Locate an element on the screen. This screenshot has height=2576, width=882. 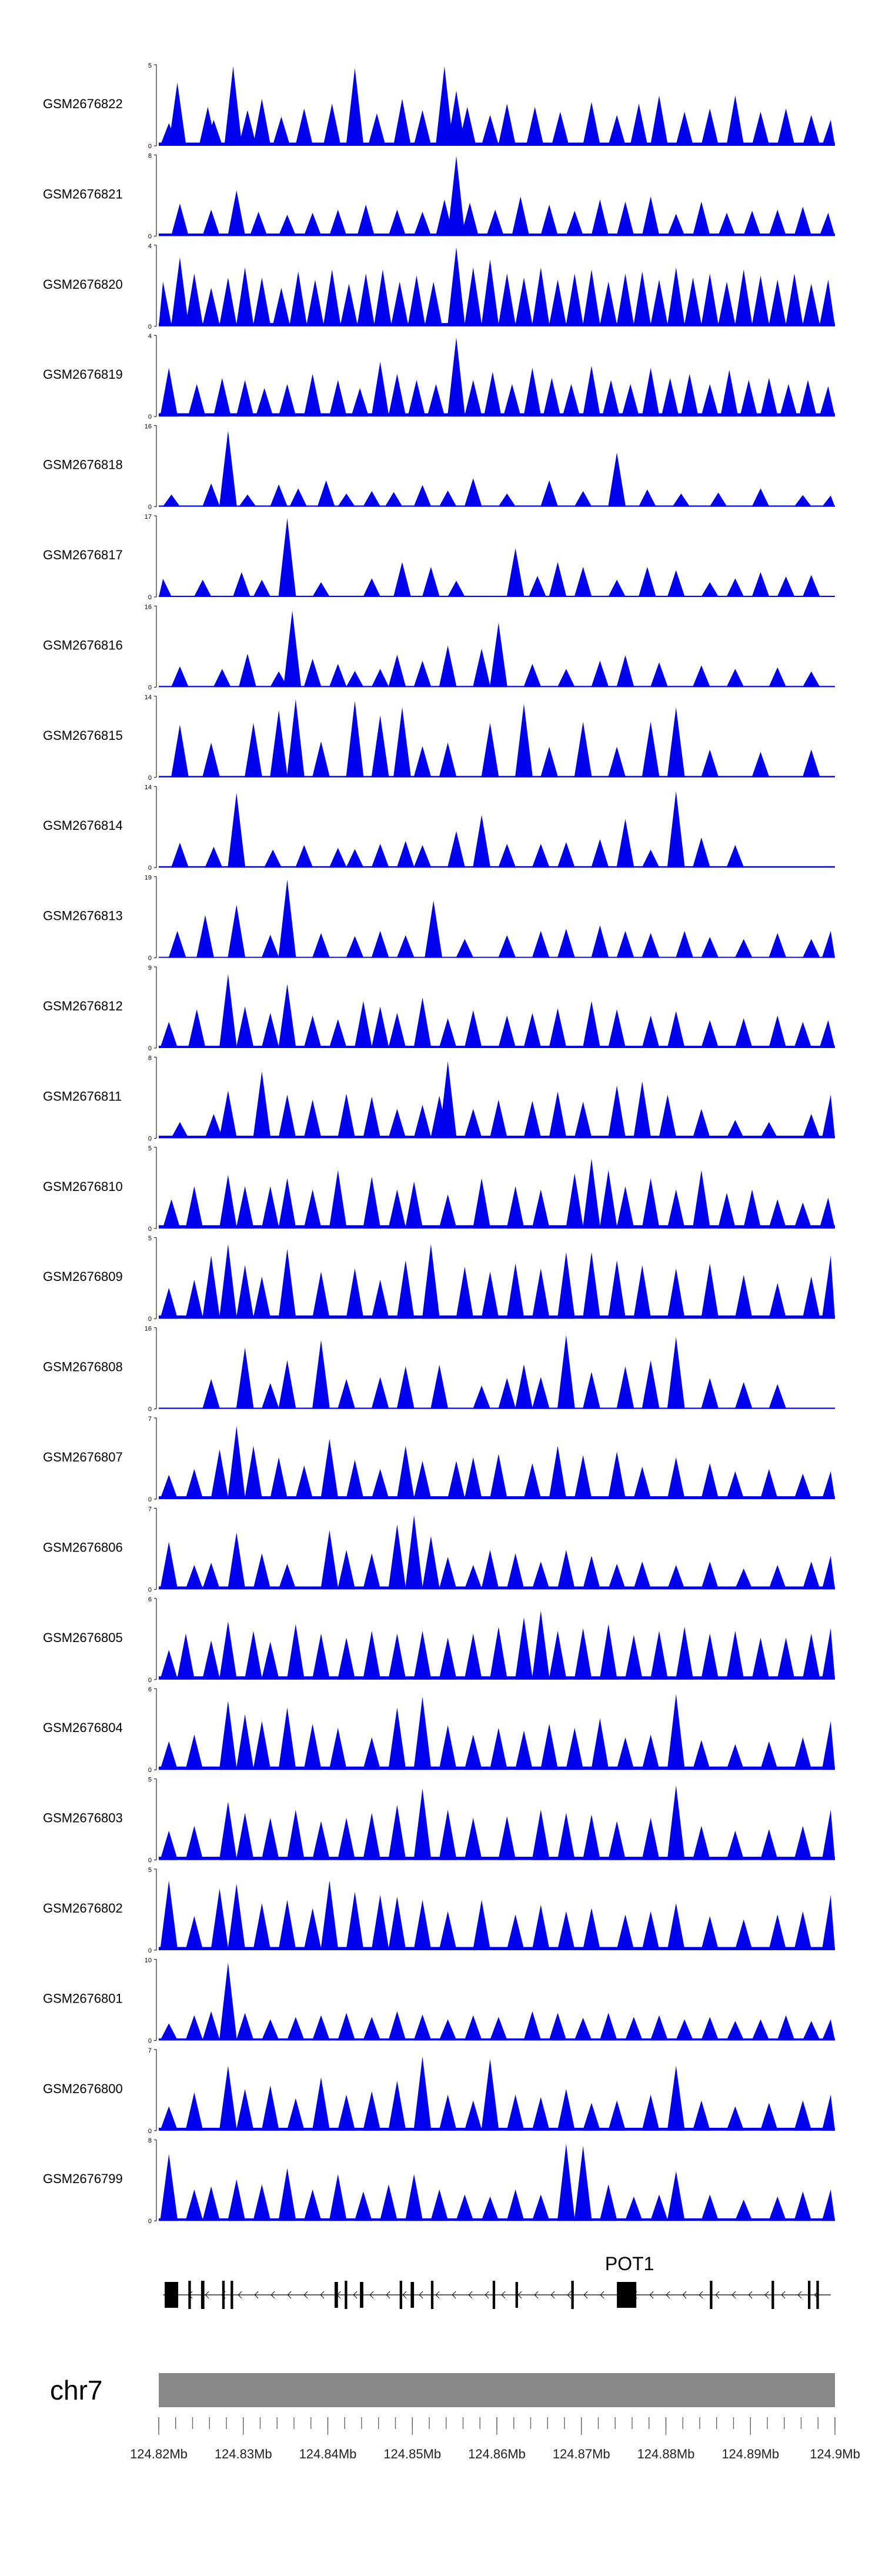
gene-model-track: POT1 is located at coordinates (497, 2281).